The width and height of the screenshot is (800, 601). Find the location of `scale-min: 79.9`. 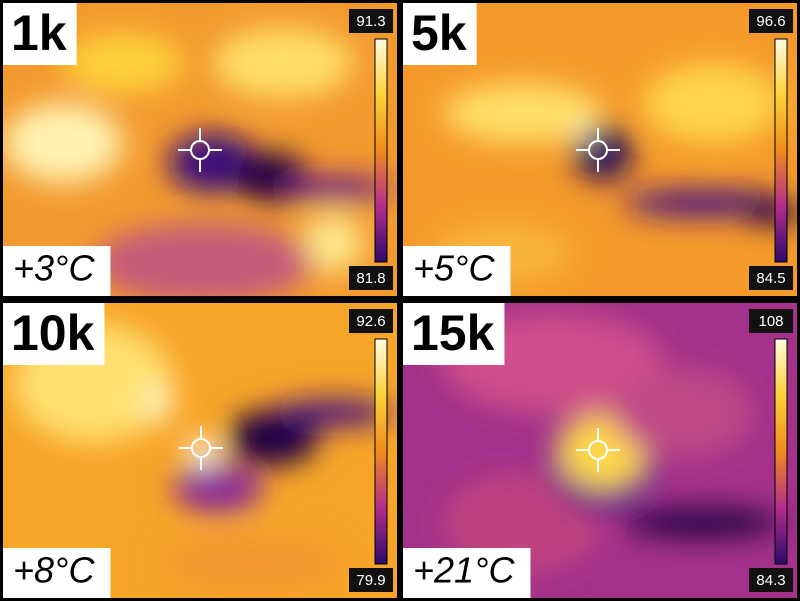

scale-min: 79.9 is located at coordinates (370, 580).